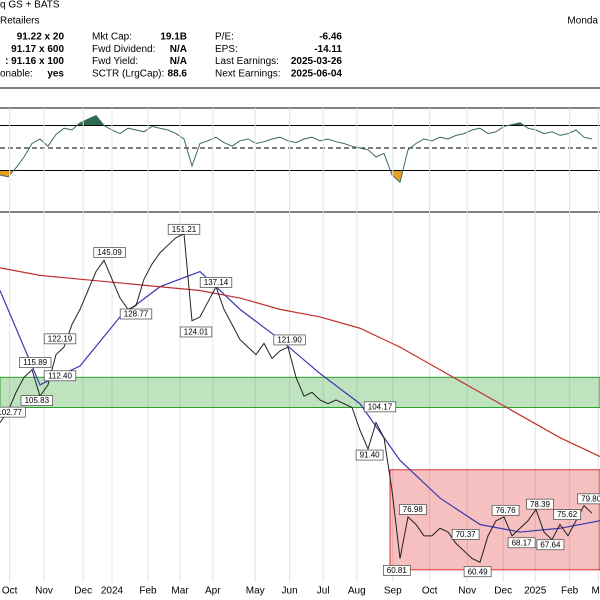  What do you see at coordinates (247, 61) in the screenshot?
I see `field-label: Last Earnings:` at bounding box center [247, 61].